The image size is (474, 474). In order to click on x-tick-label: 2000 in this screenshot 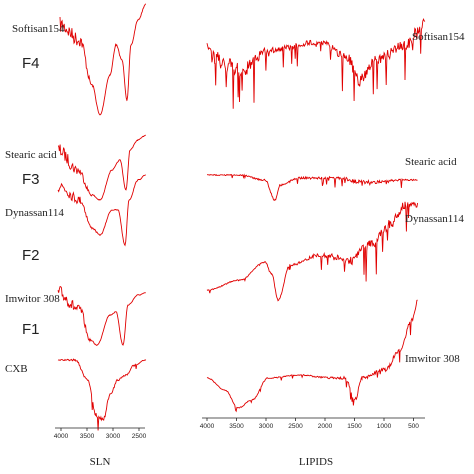, I will do `click(325, 426)`.